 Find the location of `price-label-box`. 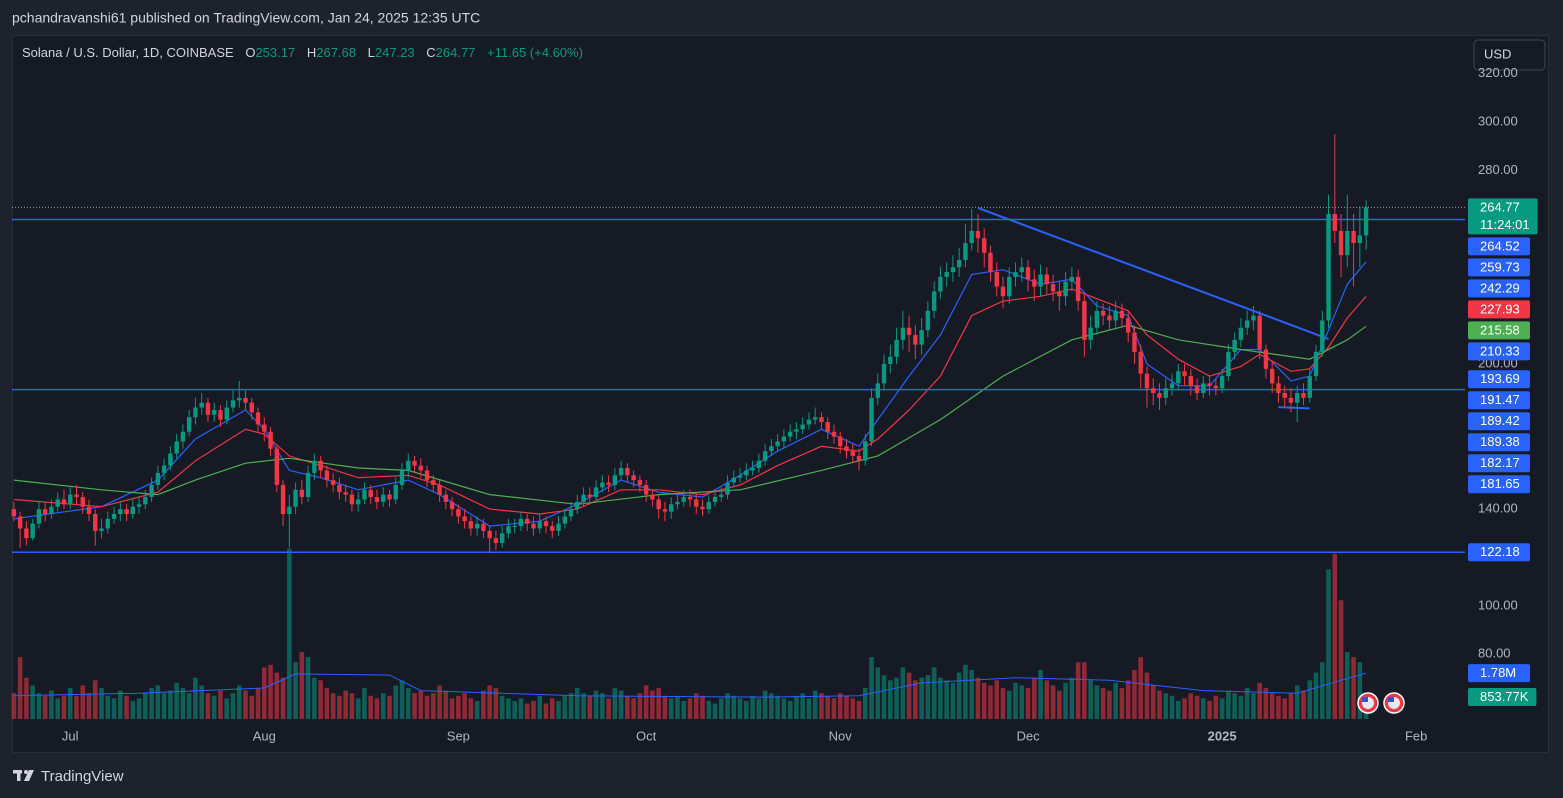

price-label-box is located at coordinates (1499, 442).